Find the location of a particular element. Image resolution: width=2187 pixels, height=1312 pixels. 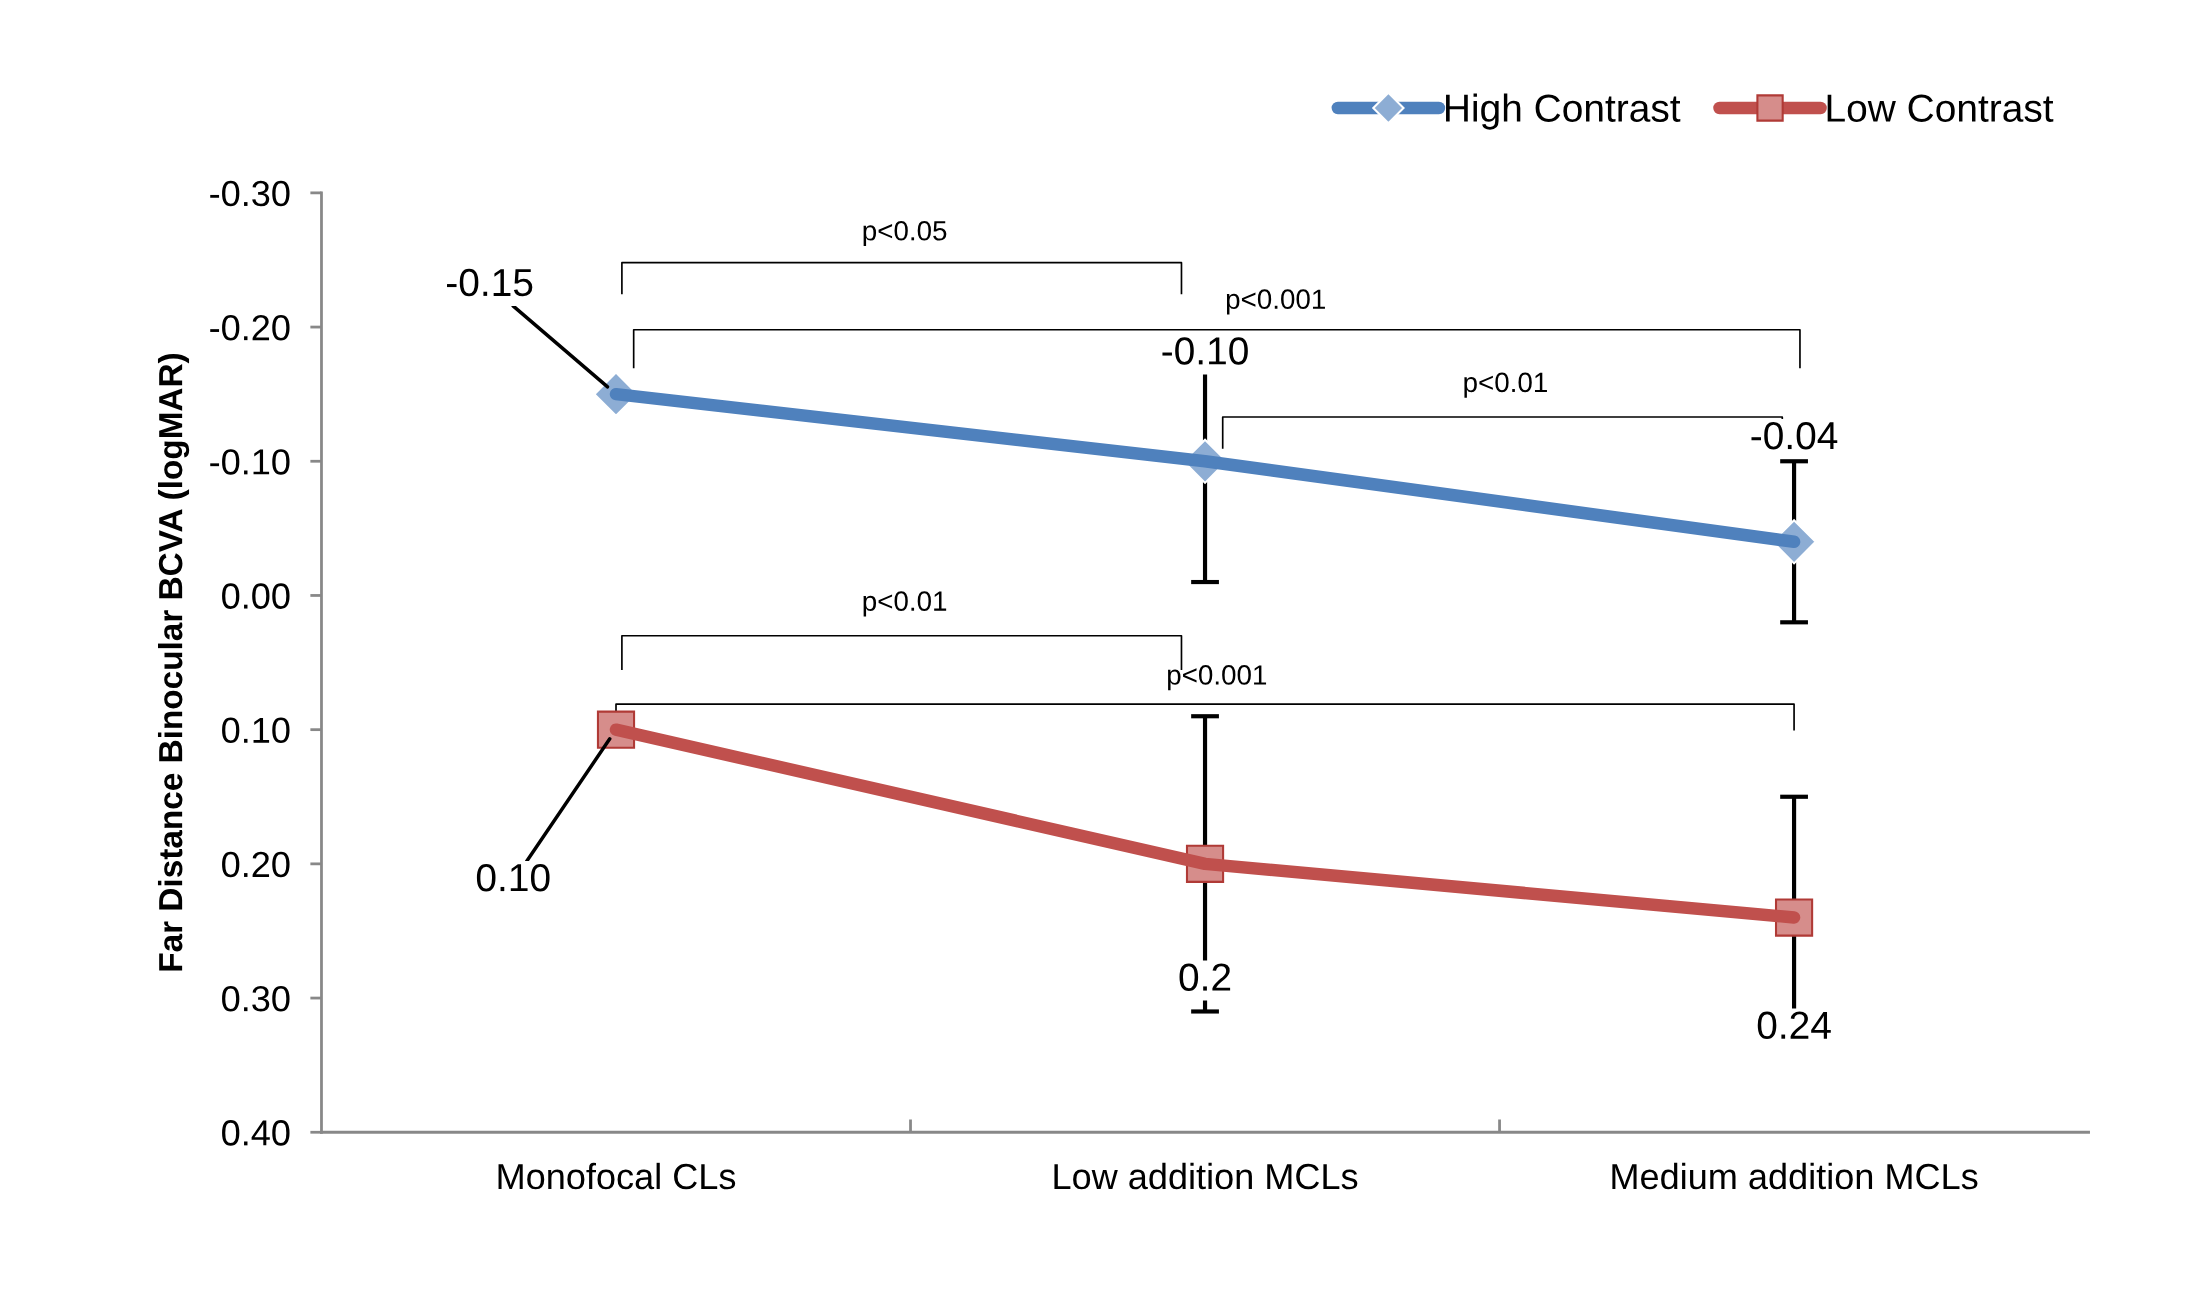

y-tick-label: -0.30 is located at coordinates (250, 193).